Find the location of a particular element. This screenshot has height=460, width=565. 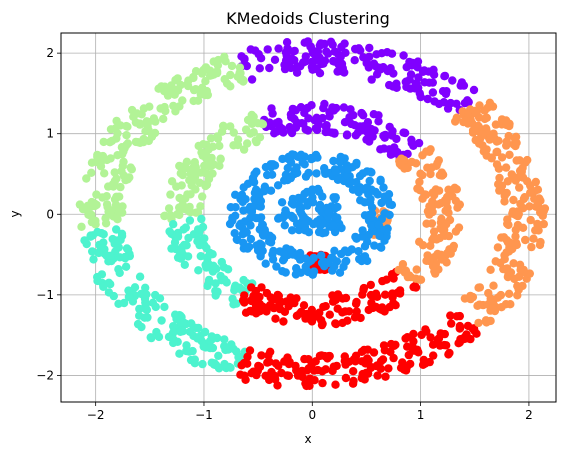

x-tick-label: −2 is located at coordinates (96, 415).